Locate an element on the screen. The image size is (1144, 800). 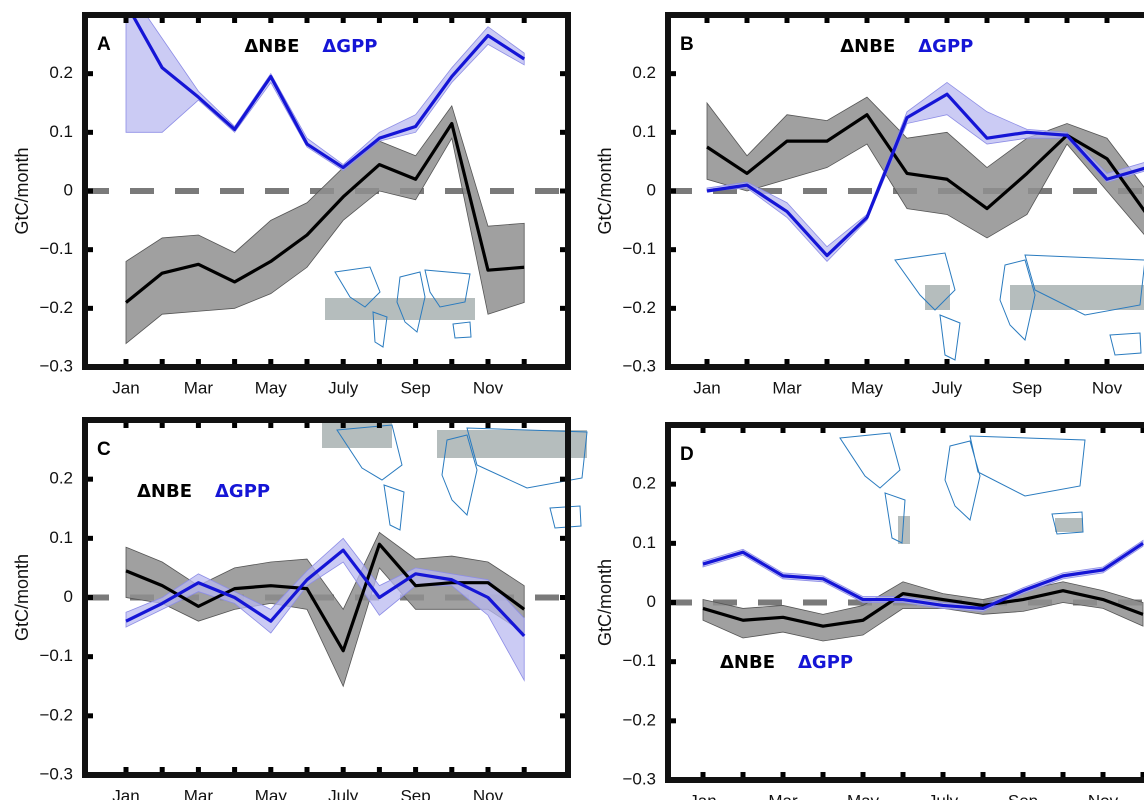
y-tick-label: 0.2 is located at coordinates (644, 72).